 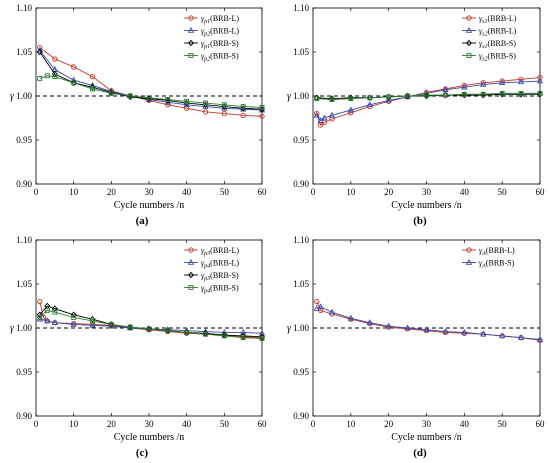 I want to click on y-tick-label: 1.10, so click(x=301, y=8).